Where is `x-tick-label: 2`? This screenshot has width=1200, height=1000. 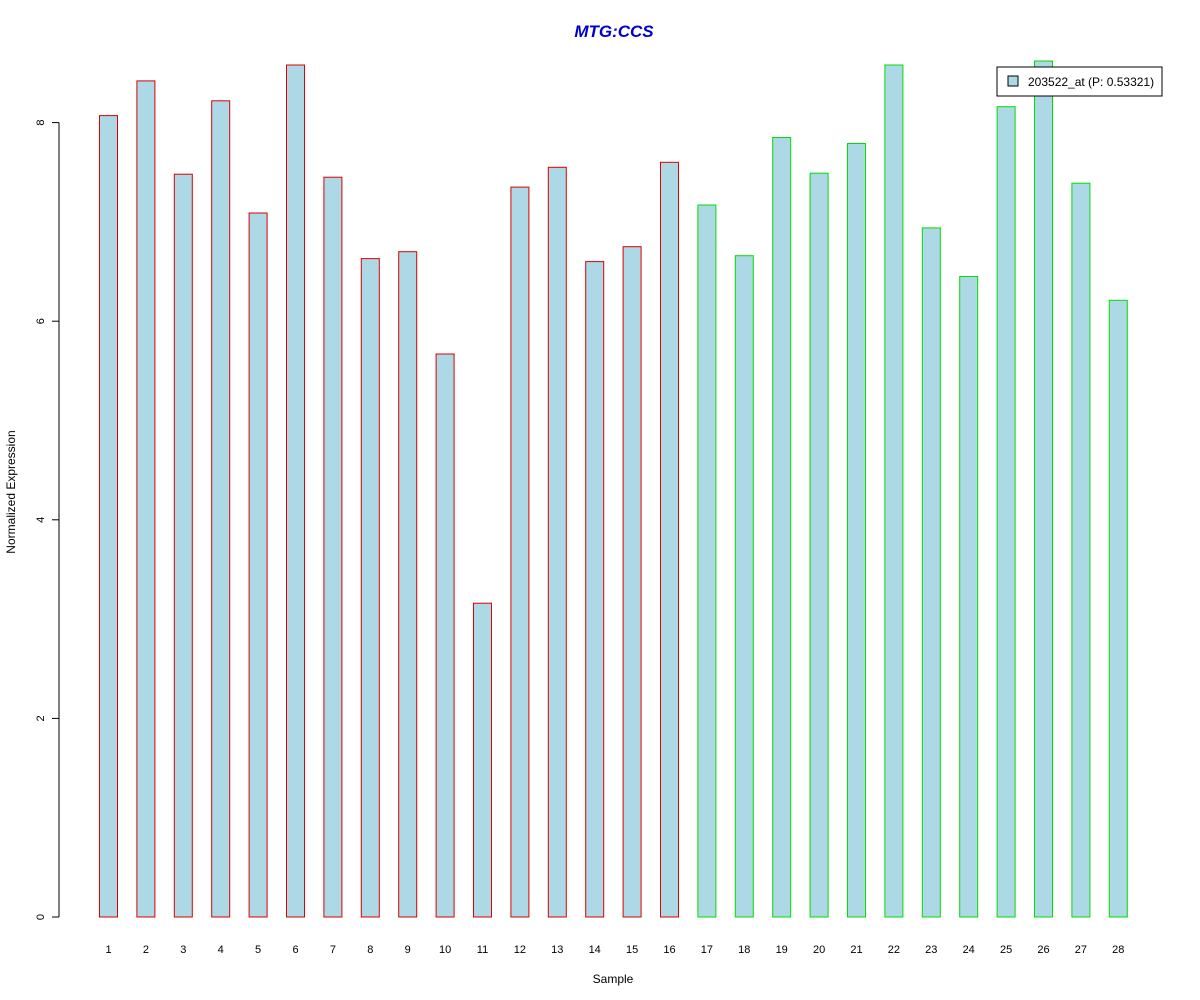
x-tick-label: 2 is located at coordinates (146, 950).